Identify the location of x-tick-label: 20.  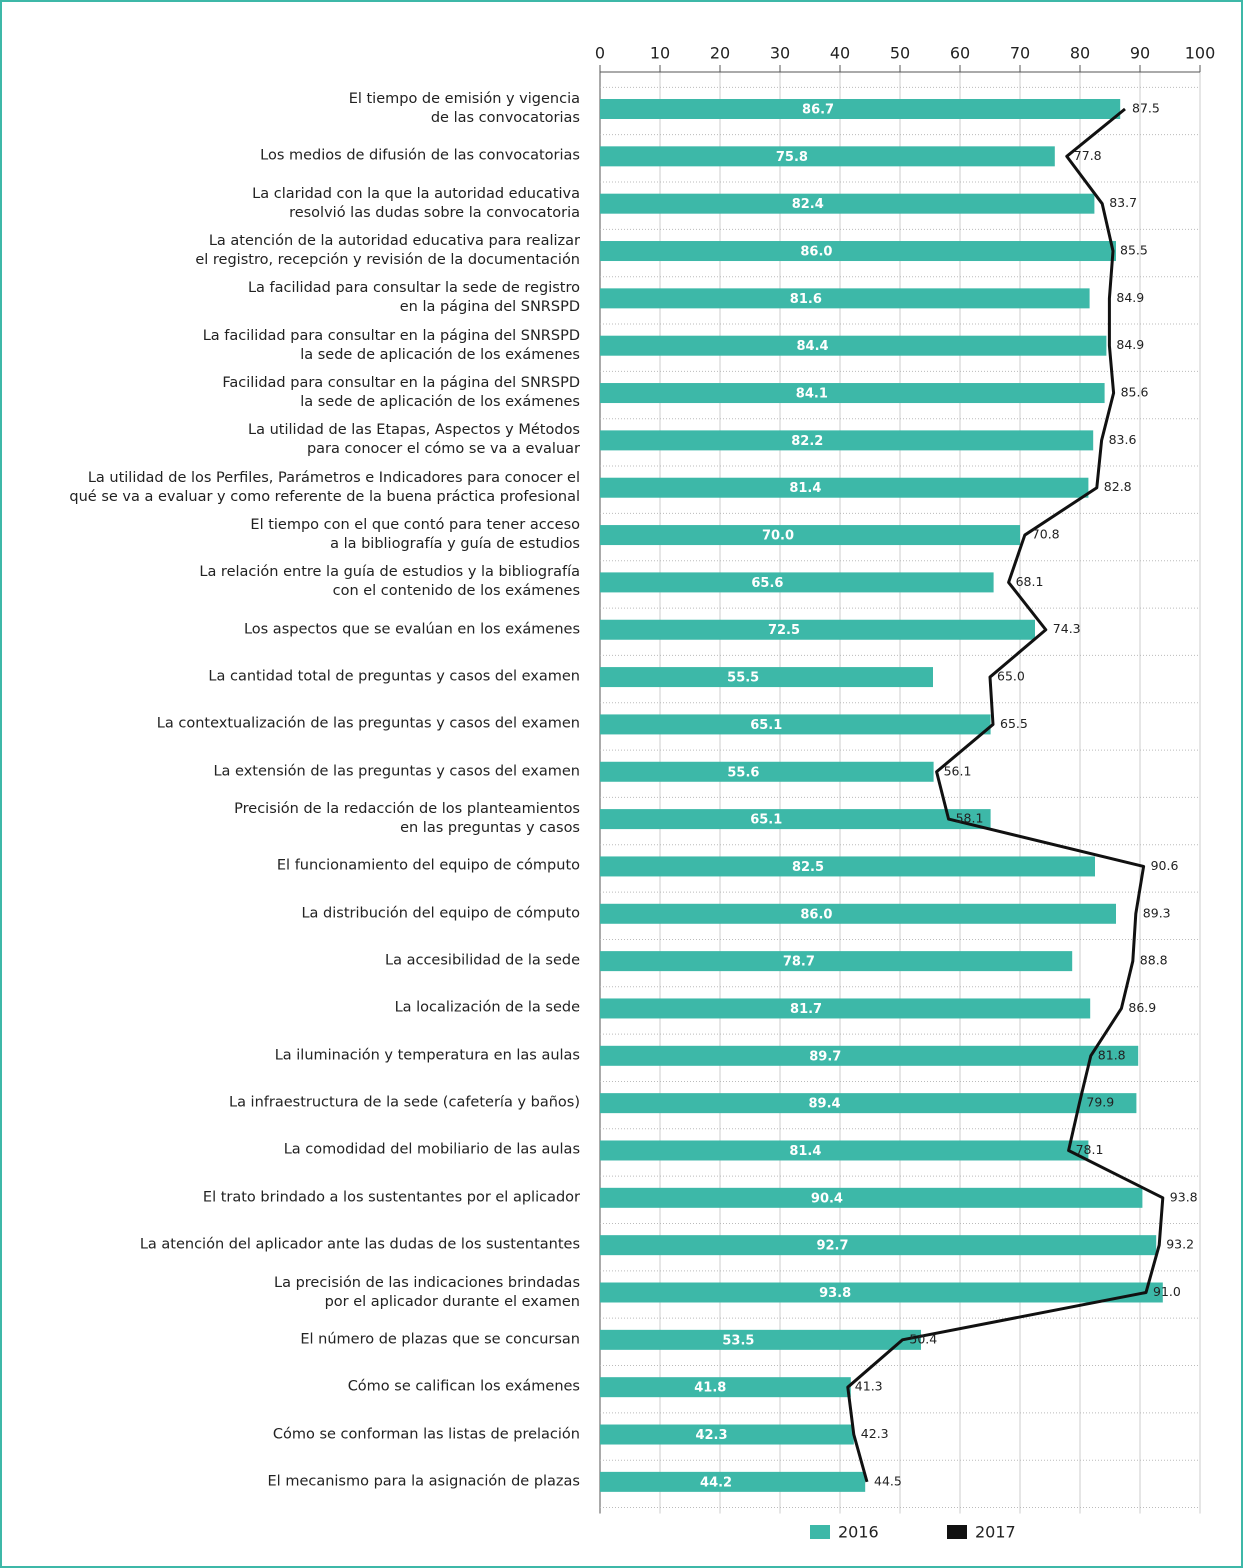
(720, 53).